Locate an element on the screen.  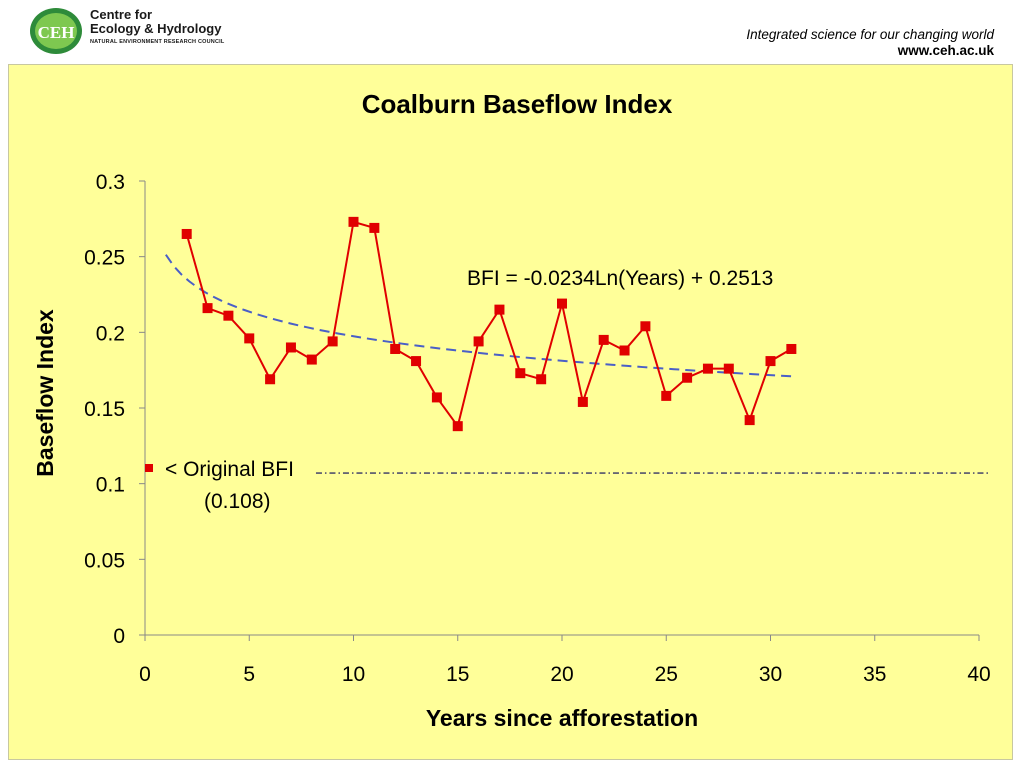
reference-legend-marker is located at coordinates (149, 468).